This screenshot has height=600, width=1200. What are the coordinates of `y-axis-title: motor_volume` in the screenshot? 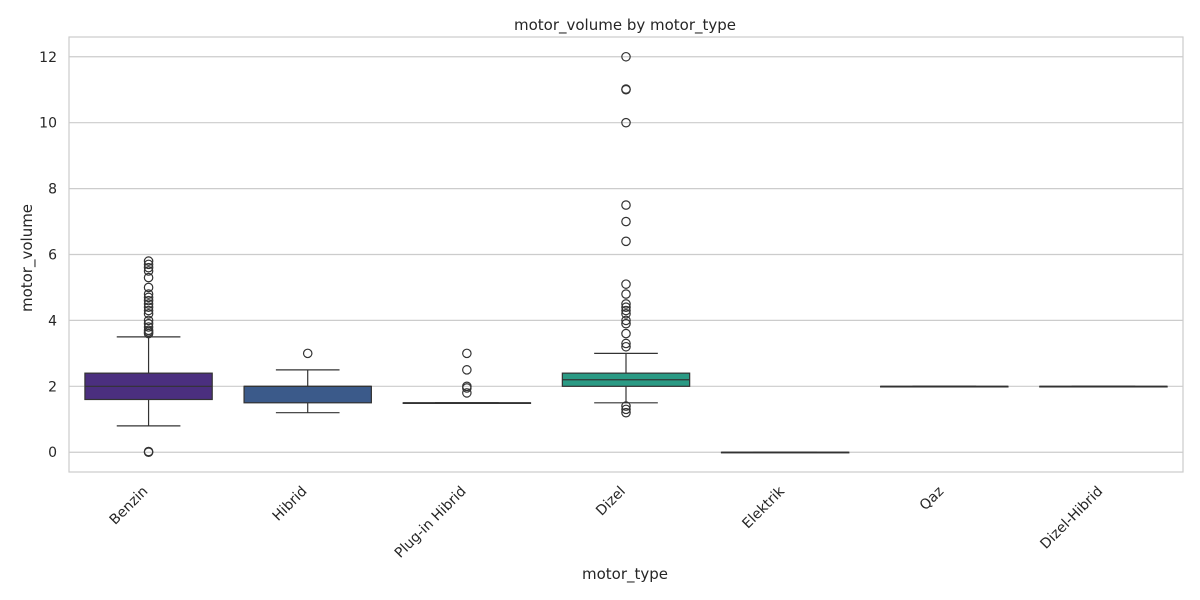 It's located at (27, 258).